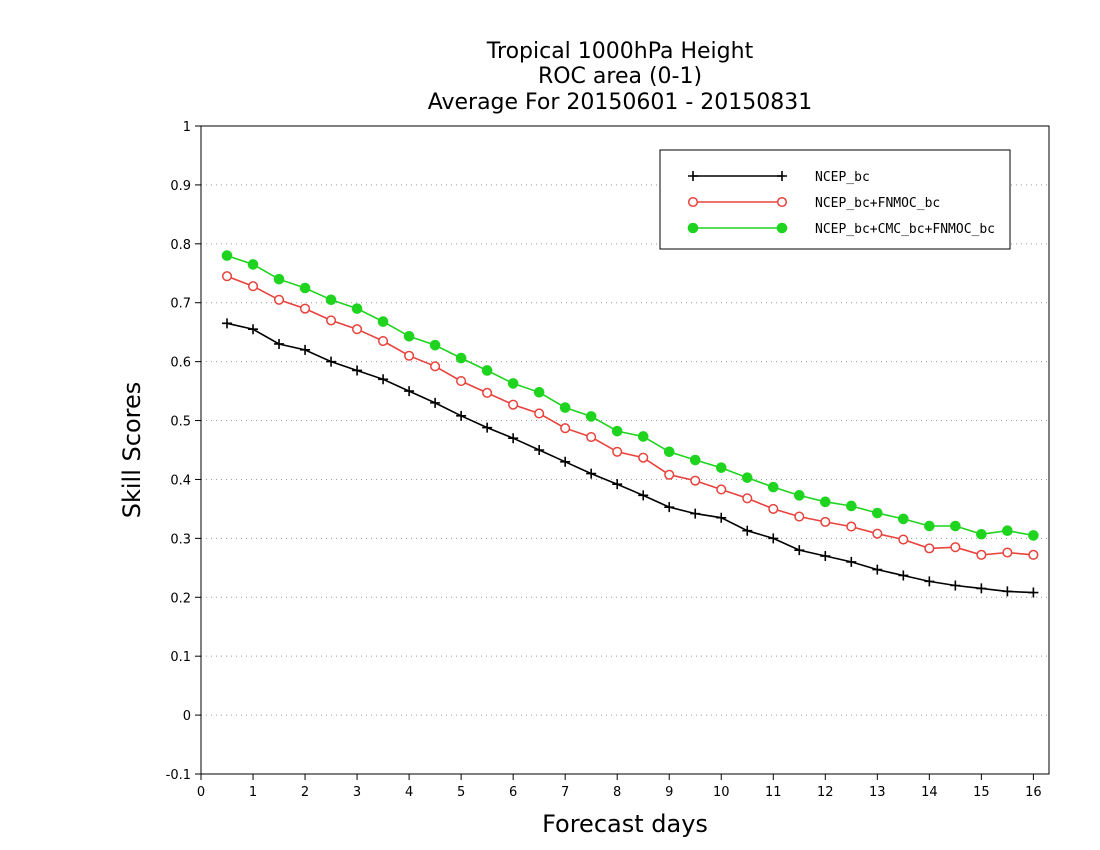 Image resolution: width=1100 pixels, height=850 pixels. Describe the element at coordinates (180, 422) in the screenshot. I see `y-tick-label: 0.5` at that location.